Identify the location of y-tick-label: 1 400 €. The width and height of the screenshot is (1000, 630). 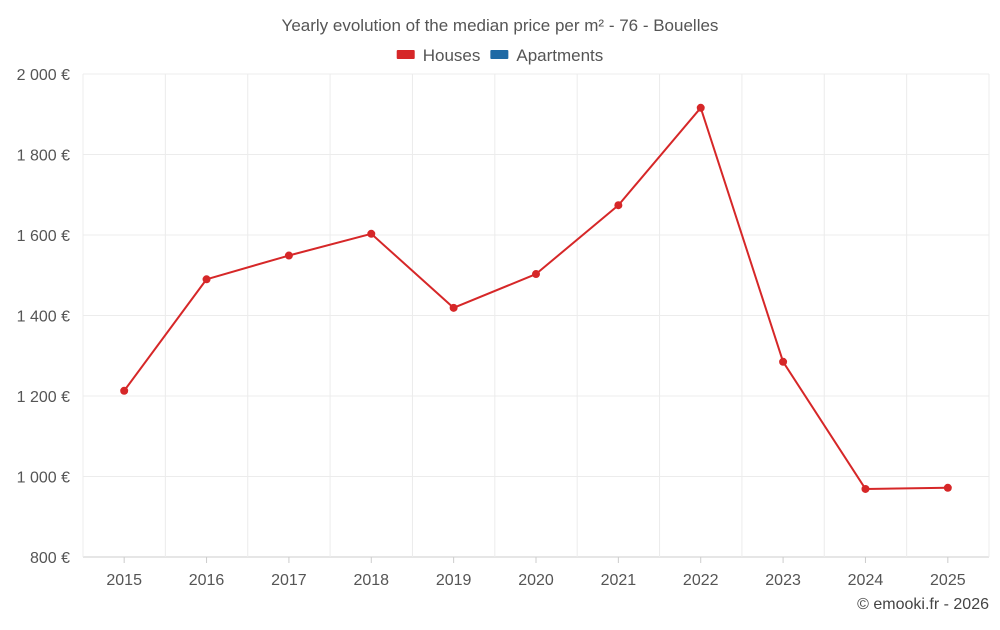
(43, 317).